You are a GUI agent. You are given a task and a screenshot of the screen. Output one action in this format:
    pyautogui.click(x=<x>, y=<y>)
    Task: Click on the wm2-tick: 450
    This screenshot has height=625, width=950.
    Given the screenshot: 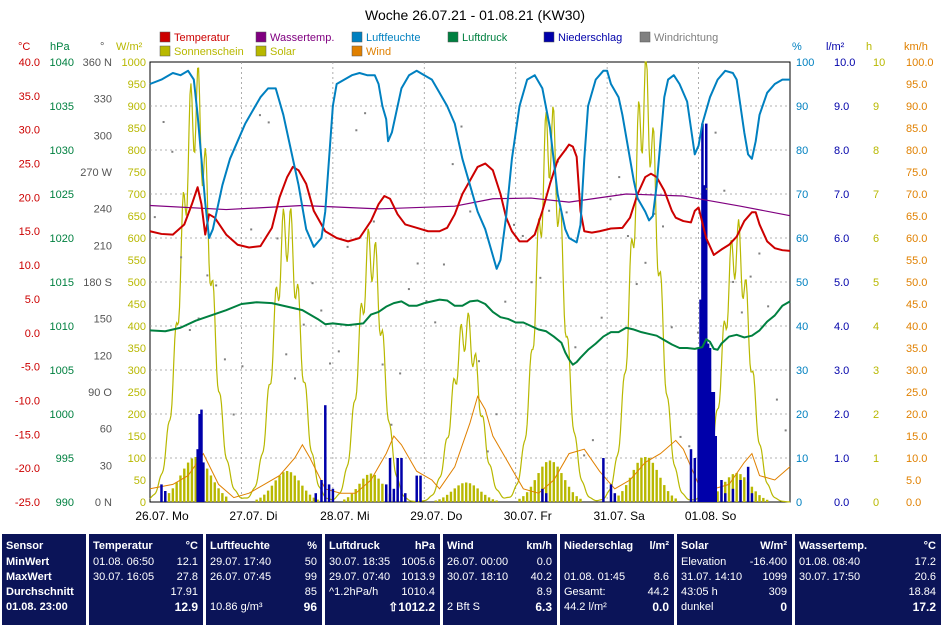 What is the action you would take?
    pyautogui.click(x=137, y=305)
    